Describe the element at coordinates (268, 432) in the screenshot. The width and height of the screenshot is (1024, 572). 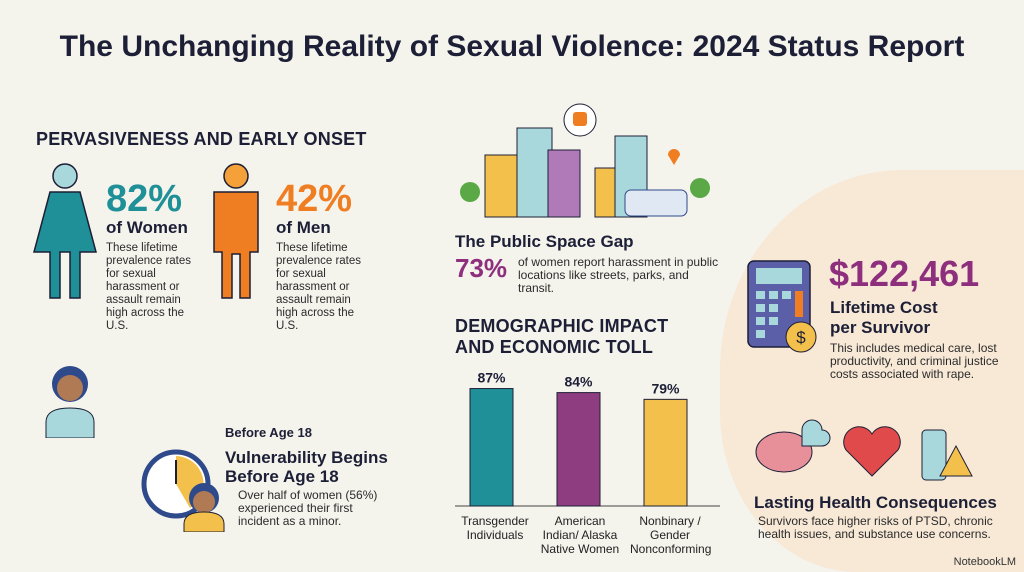
I see `minor-kicker: Before Age 18` at that location.